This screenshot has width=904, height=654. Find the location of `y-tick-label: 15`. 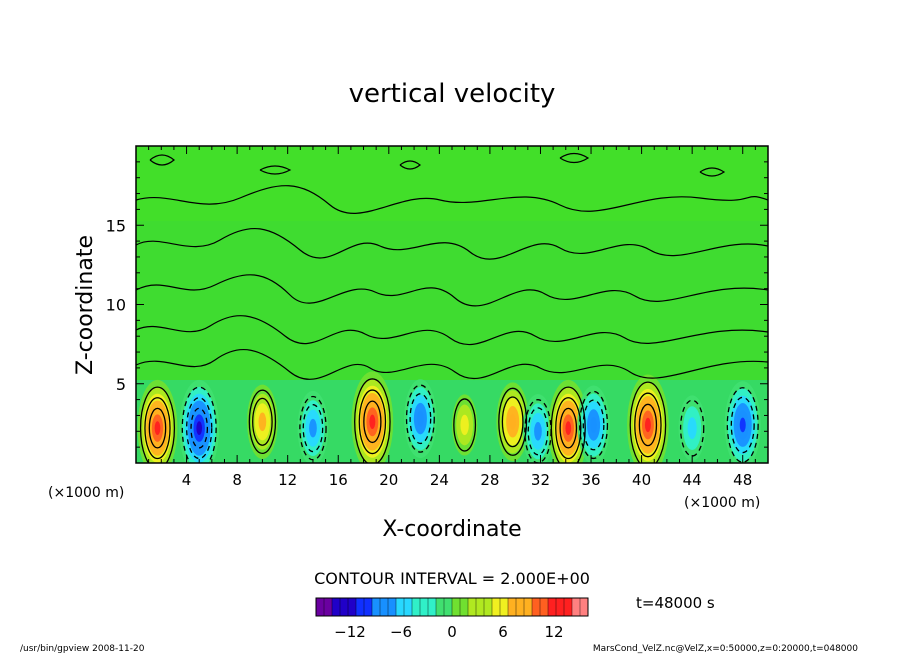

y-tick-label: 15 is located at coordinates (116, 225).